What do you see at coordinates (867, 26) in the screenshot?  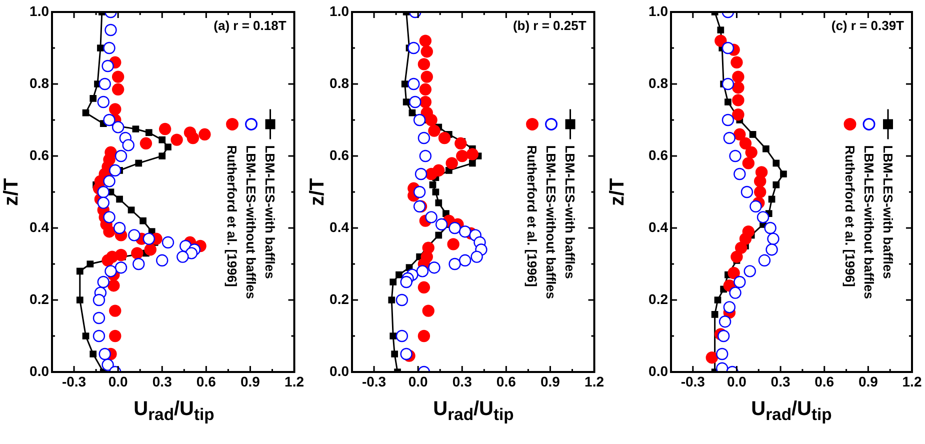 I see `text: (c) r = 0.39T` at bounding box center [867, 26].